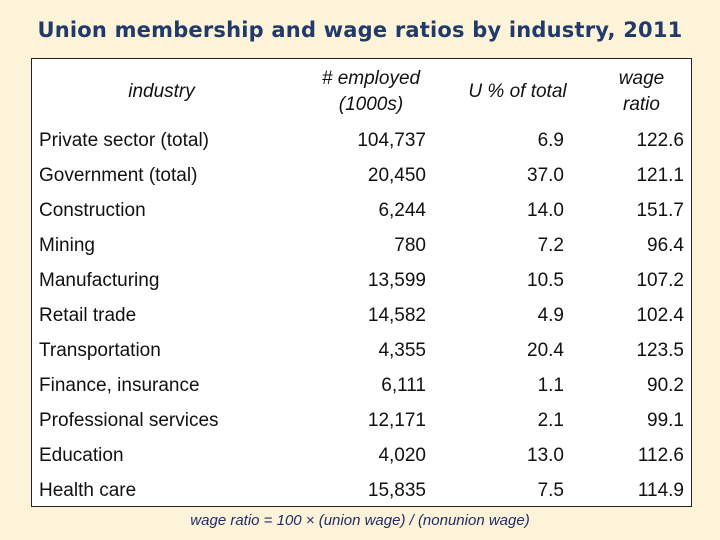  I want to click on industry-cell: Professional services, so click(129, 420).